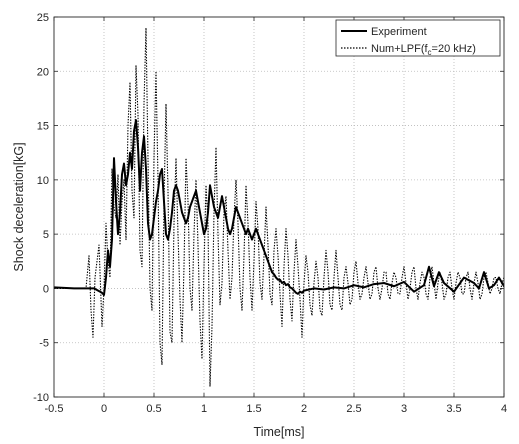 This screenshot has height=444, width=519. What do you see at coordinates (504, 409) in the screenshot?
I see `x-tick-label: 4` at bounding box center [504, 409].